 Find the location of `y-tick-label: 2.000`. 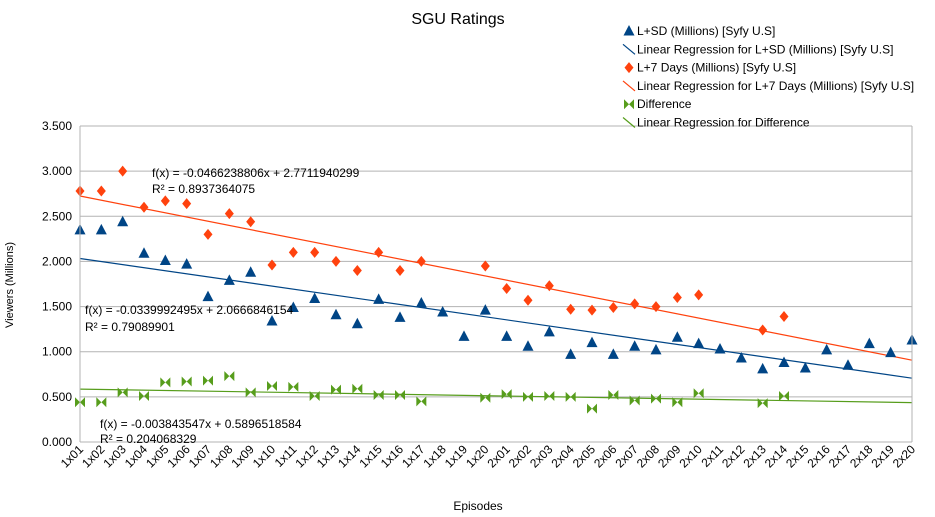

y-tick-label: 2.000 is located at coordinates (57, 261).